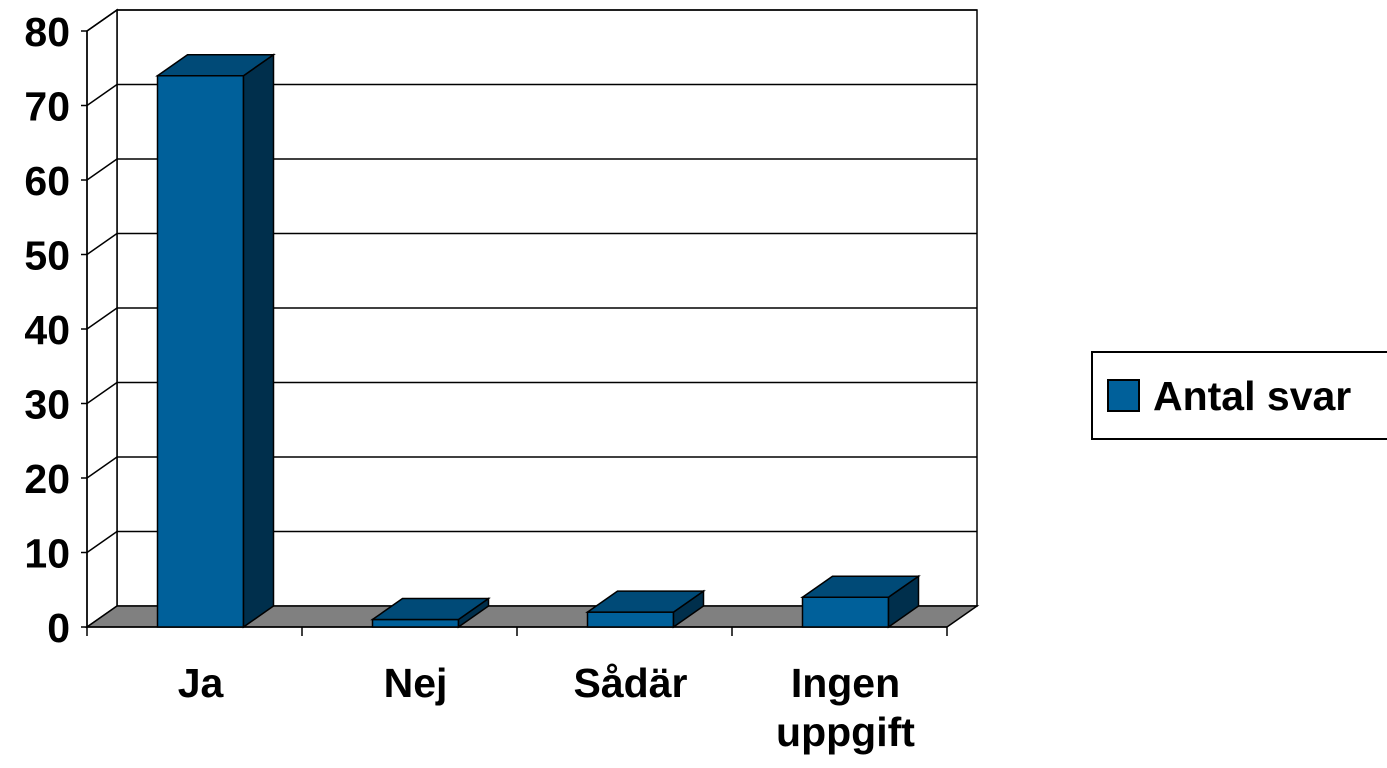  What do you see at coordinates (47, 554) in the screenshot?
I see `y-tick-label: 10` at bounding box center [47, 554].